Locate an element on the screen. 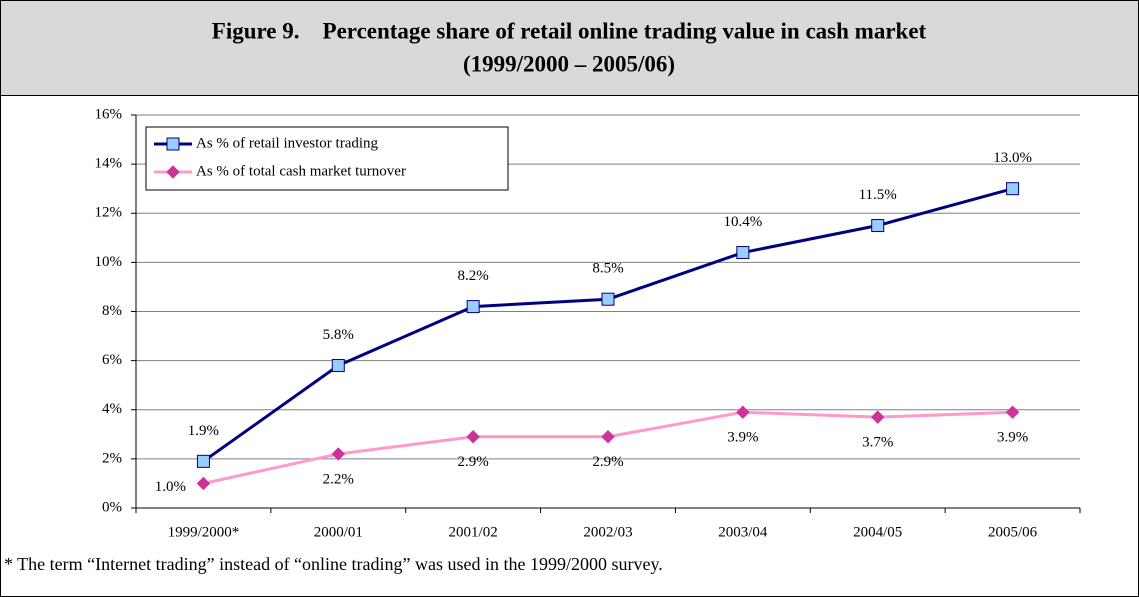  y-tick-label: 2% is located at coordinates (112, 458).